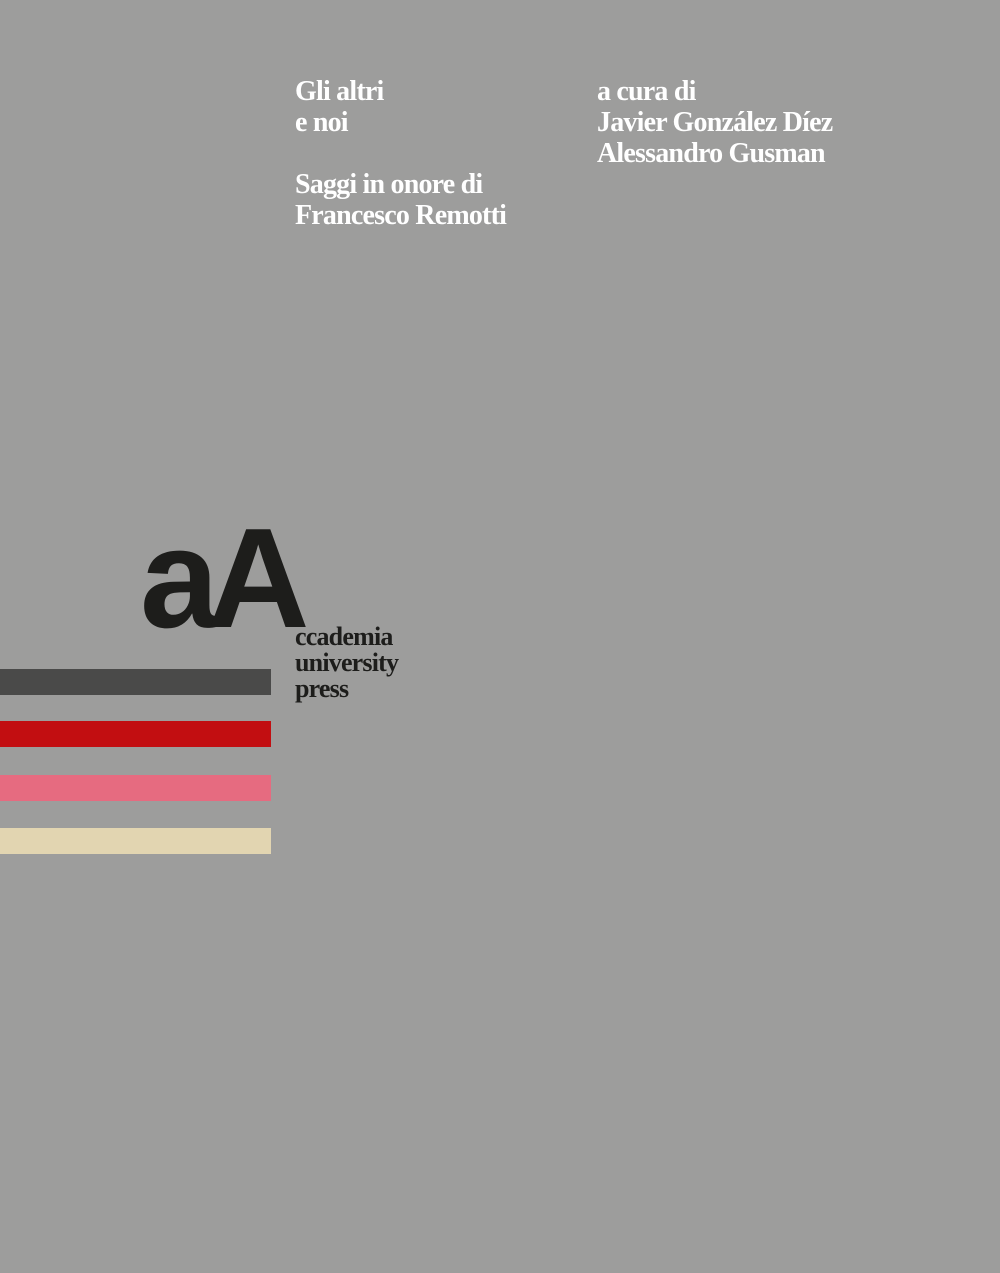  I want to click on publisher-line: ccademia, so click(344, 636).